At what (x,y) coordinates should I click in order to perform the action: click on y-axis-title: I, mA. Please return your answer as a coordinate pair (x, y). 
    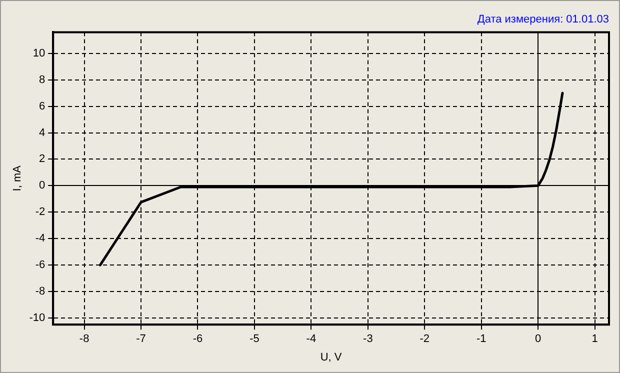
    Looking at the image, I should click on (18, 178).